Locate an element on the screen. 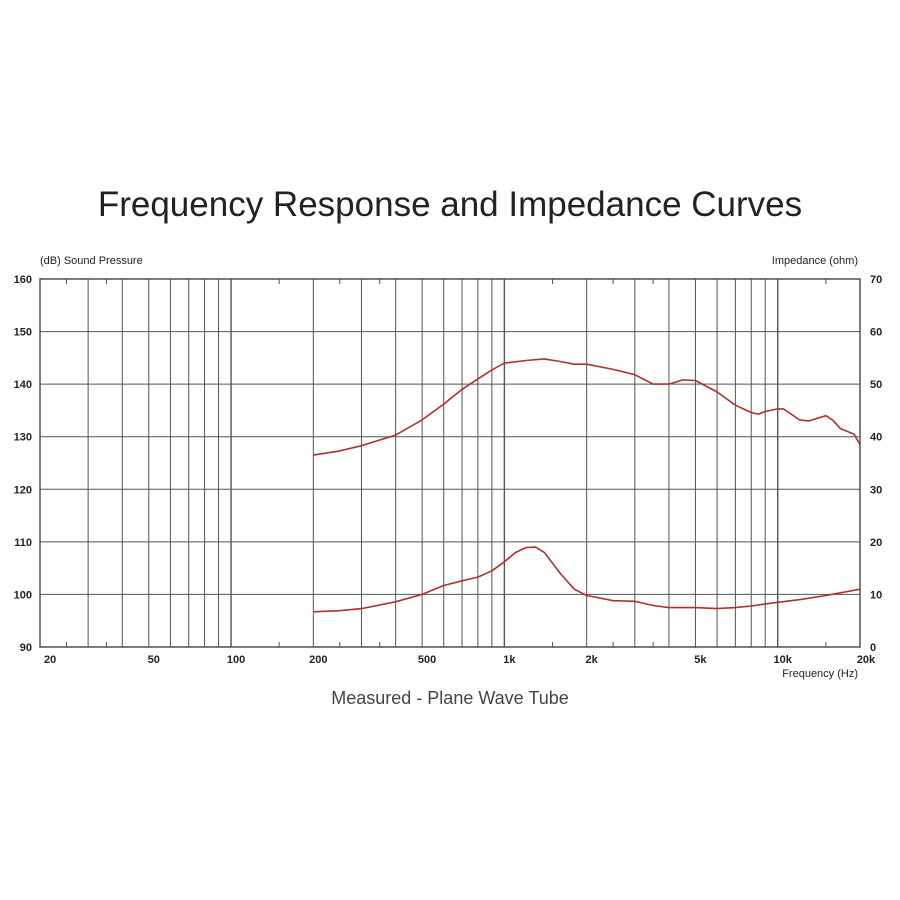  x-tick-label: 2k is located at coordinates (592, 660).